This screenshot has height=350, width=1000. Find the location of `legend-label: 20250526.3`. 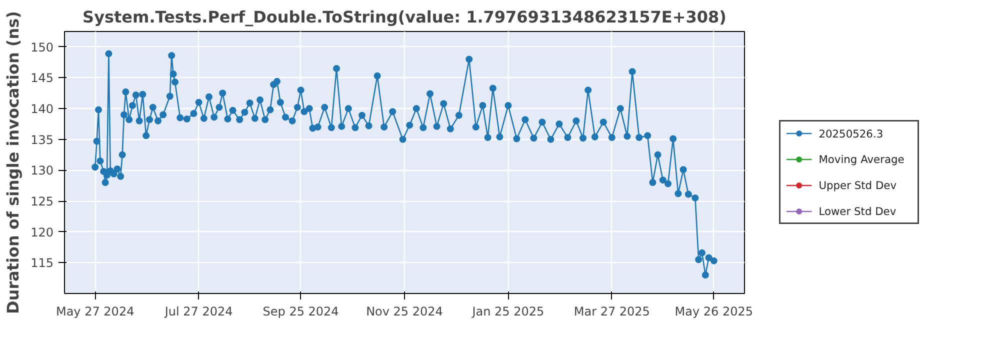

legend-label: 20250526.3 is located at coordinates (851, 134).